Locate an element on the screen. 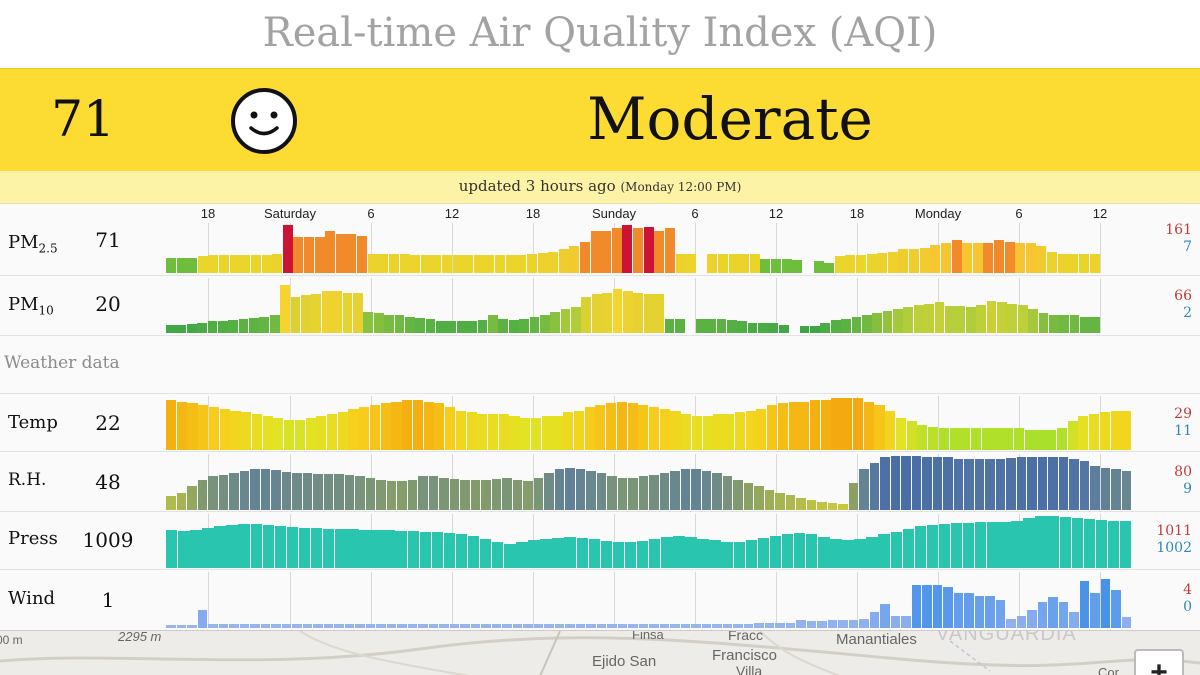  map-label: Villa is located at coordinates (749, 669).